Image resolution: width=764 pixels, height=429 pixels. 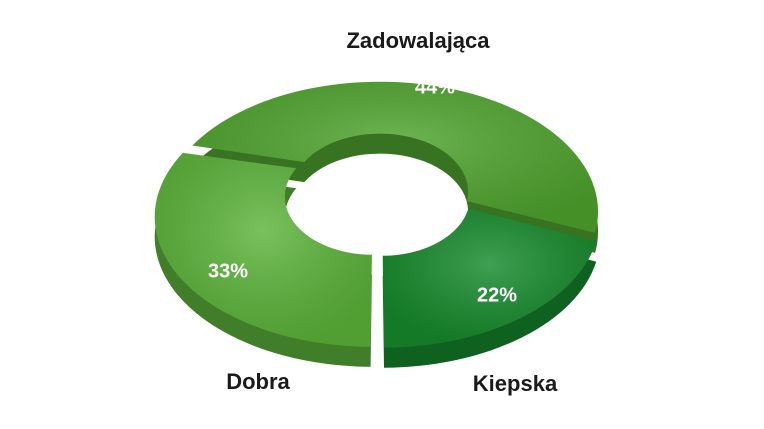 What do you see at coordinates (515, 383) in the screenshot?
I see `category-label: Kiepska` at bounding box center [515, 383].